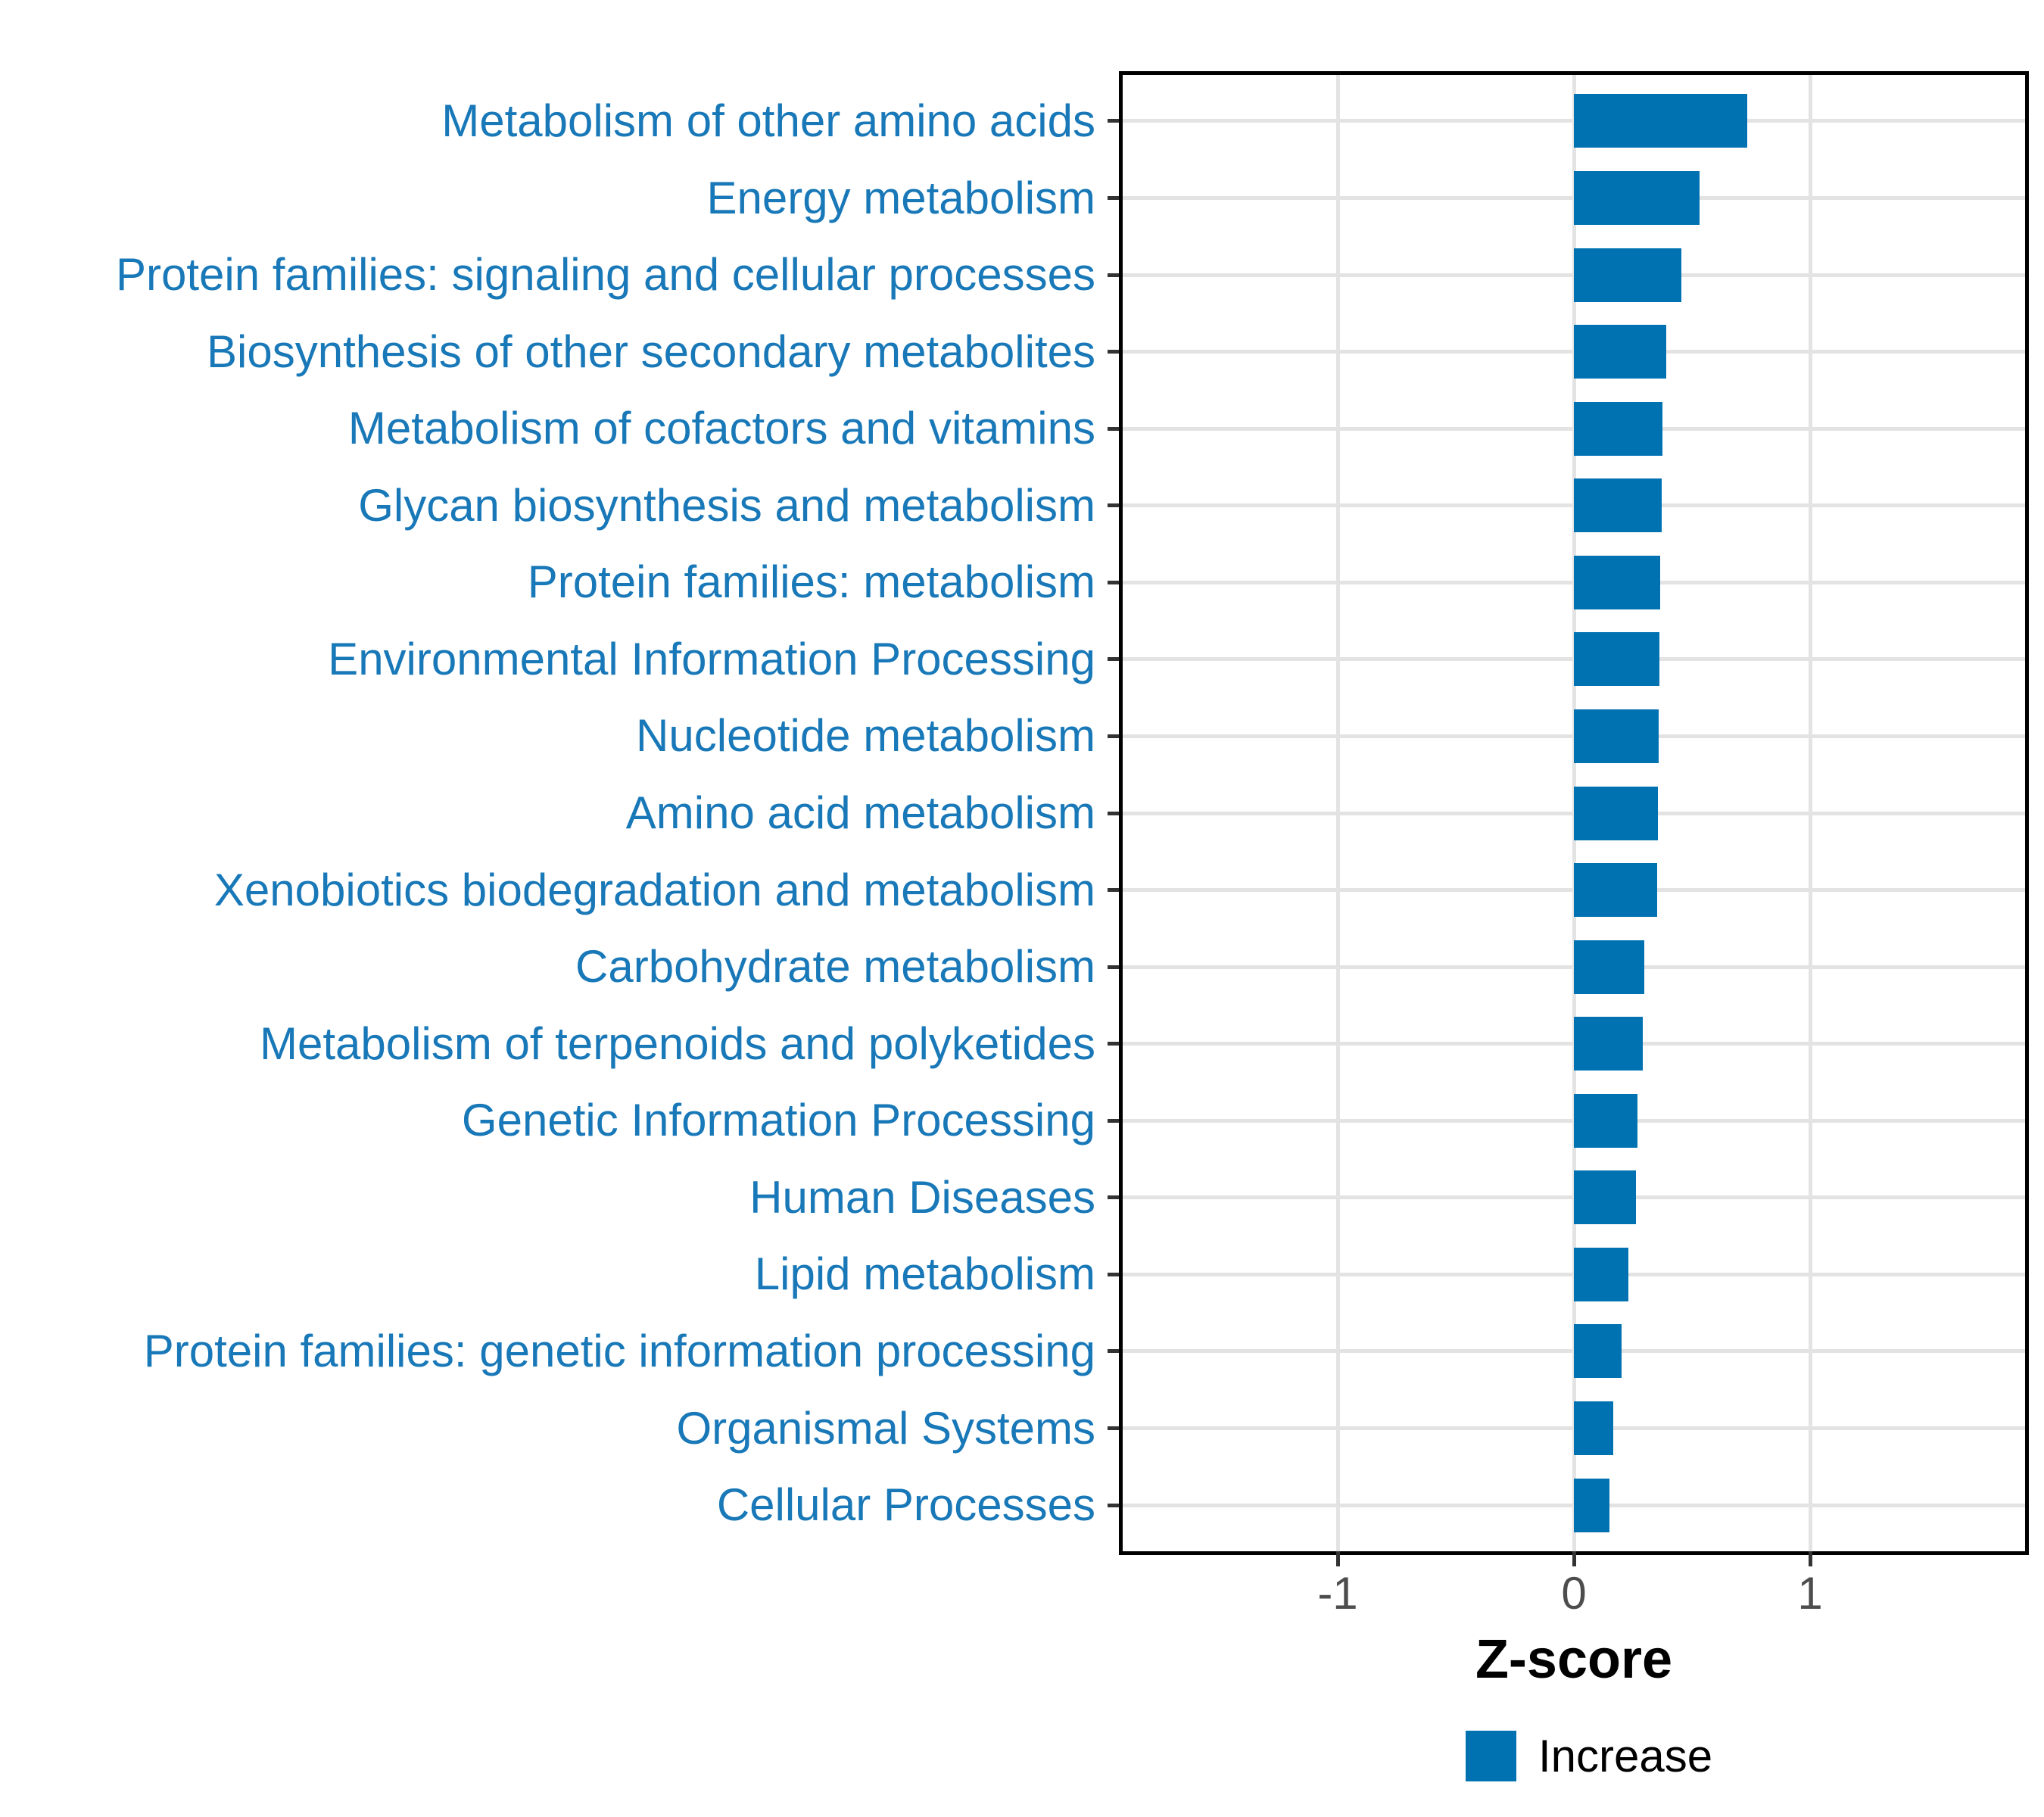 The image size is (2044, 1817). Describe the element at coordinates (922, 1197) in the screenshot. I see `y-axis-label: Human Diseases` at that location.